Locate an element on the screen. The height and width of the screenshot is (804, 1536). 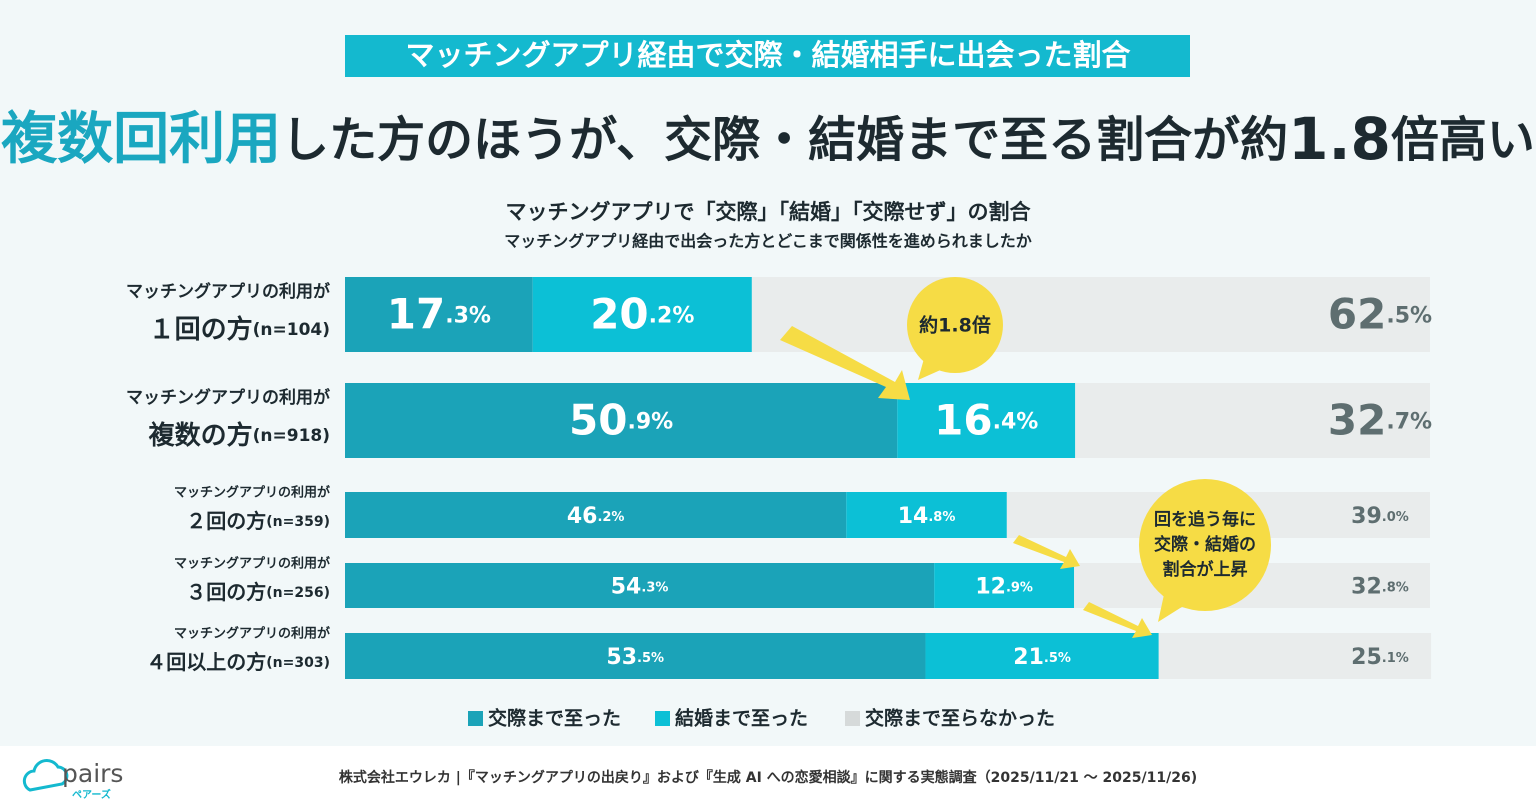
category-label: ２回の方(n=359) is located at coordinates (258, 521).